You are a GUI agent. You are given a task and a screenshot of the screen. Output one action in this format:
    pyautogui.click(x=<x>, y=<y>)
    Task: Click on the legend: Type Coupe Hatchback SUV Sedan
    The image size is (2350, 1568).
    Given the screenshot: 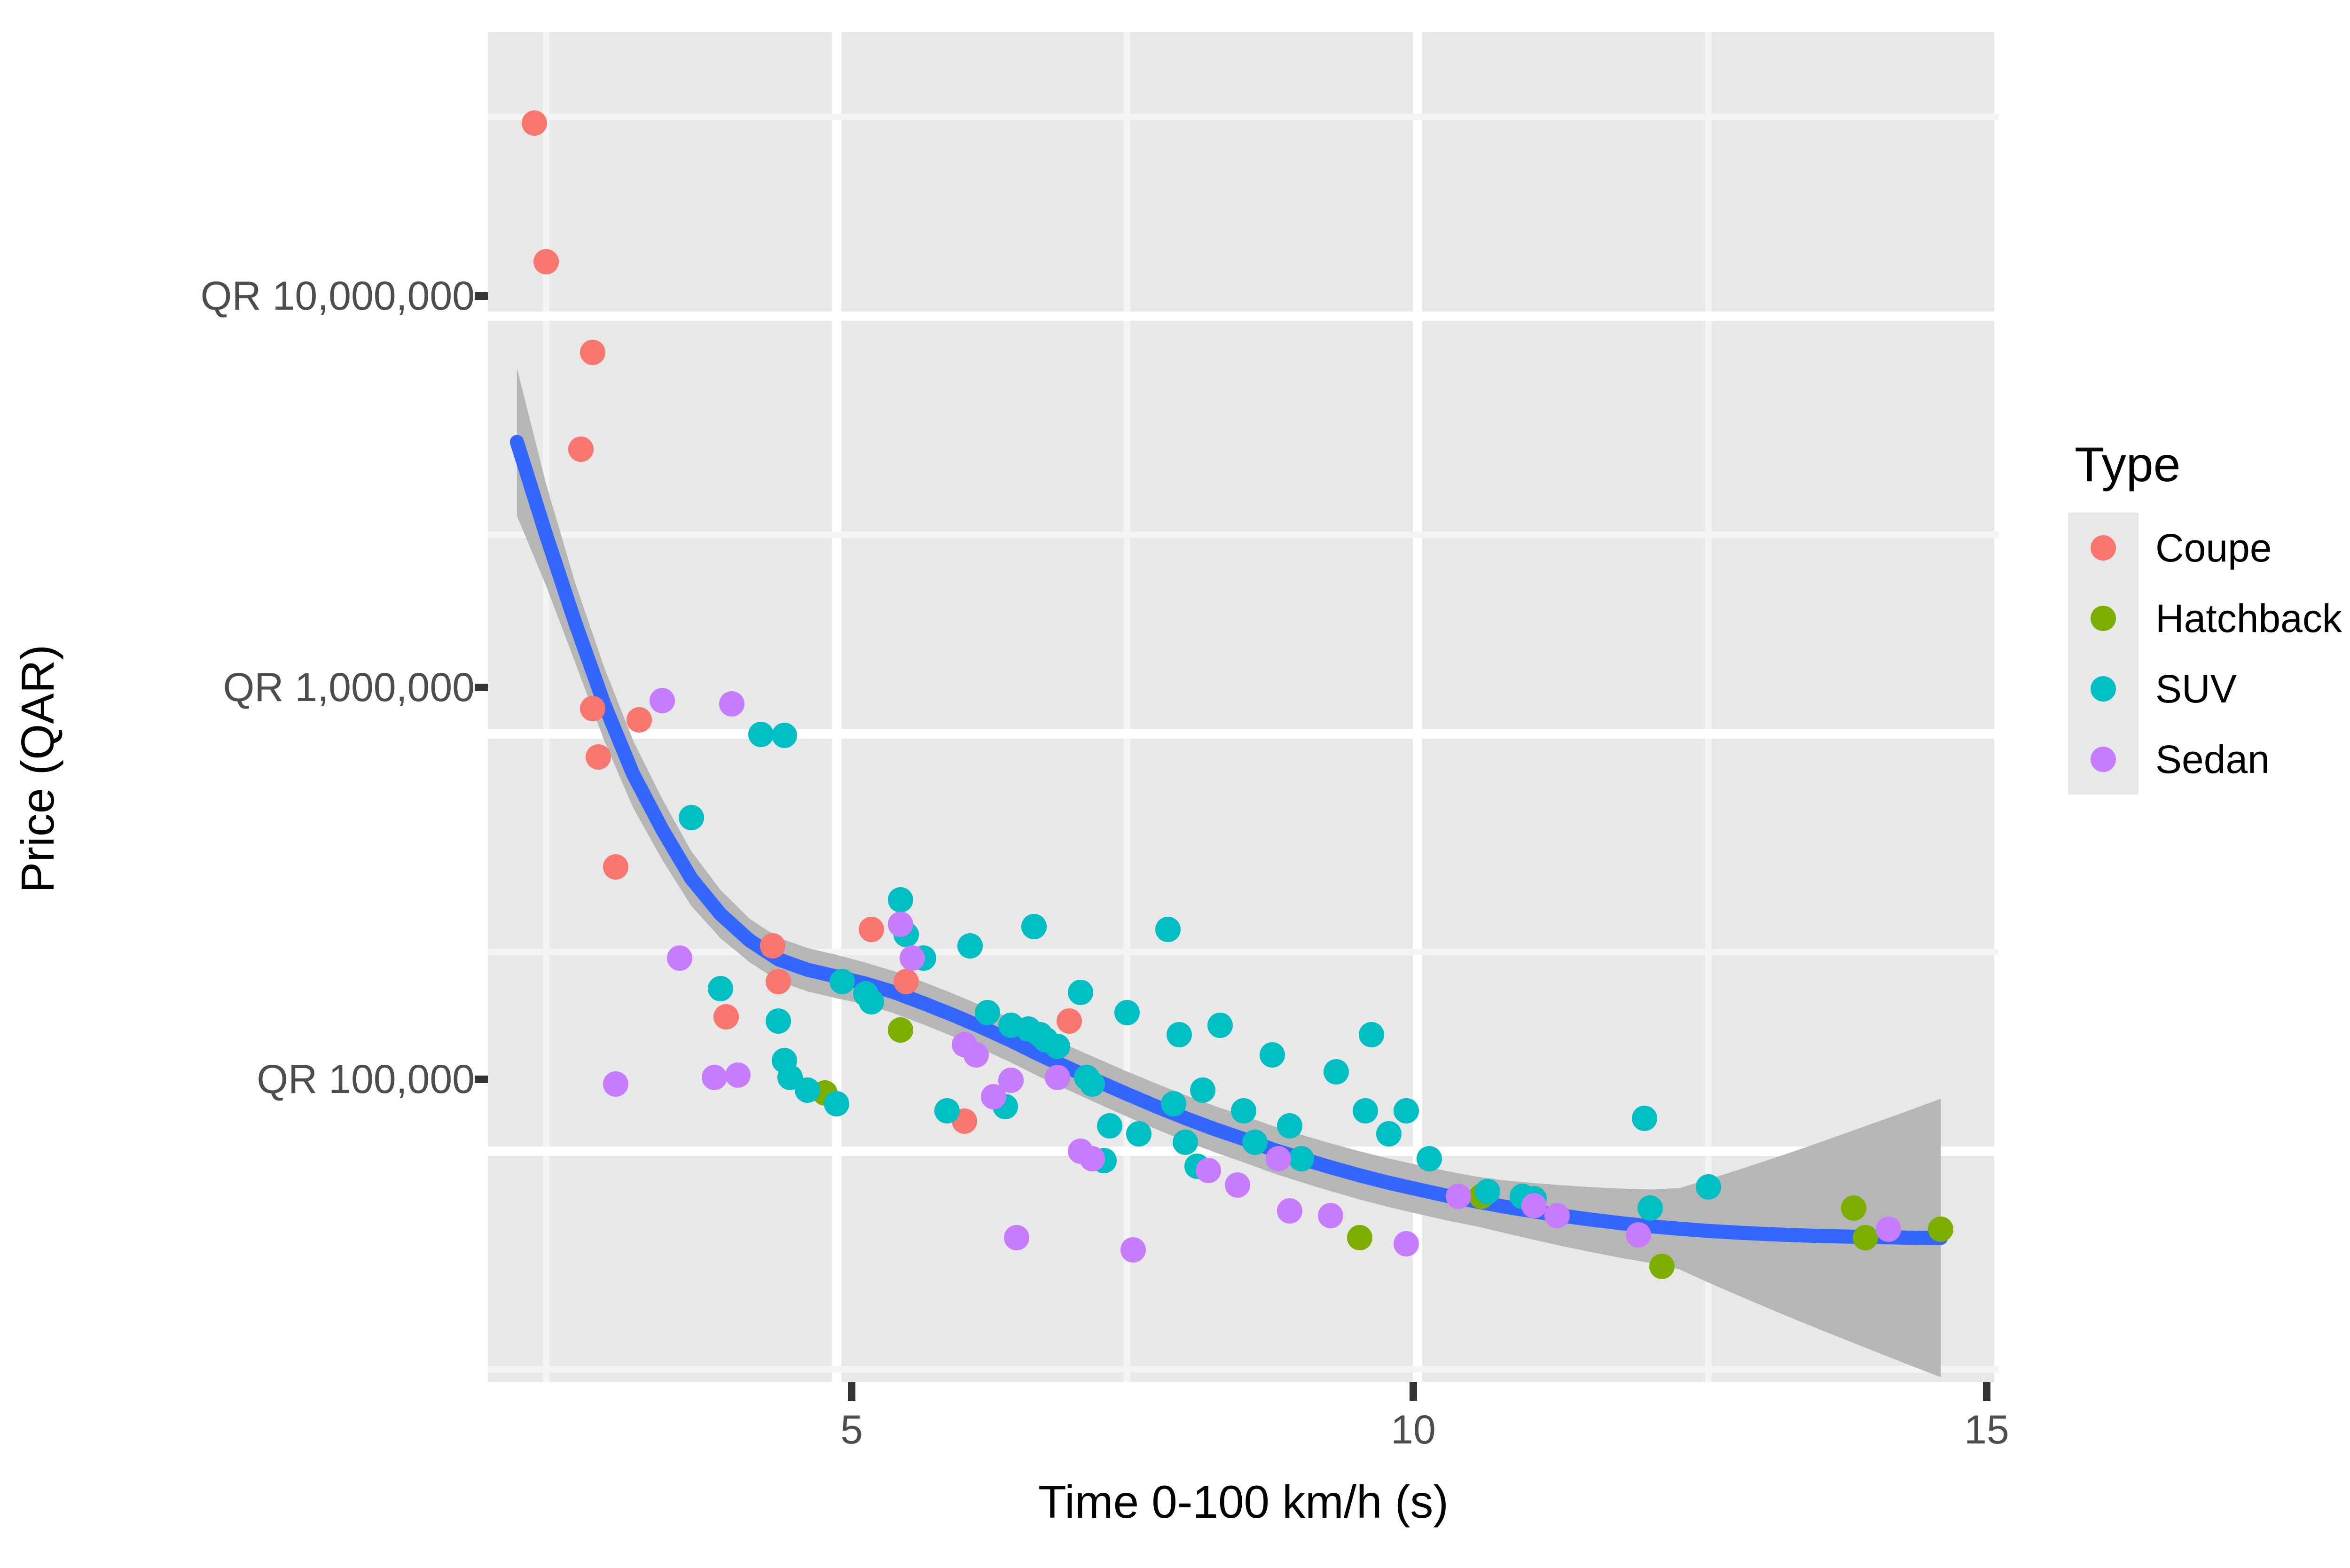 What is the action you would take?
    pyautogui.click(x=2209, y=616)
    